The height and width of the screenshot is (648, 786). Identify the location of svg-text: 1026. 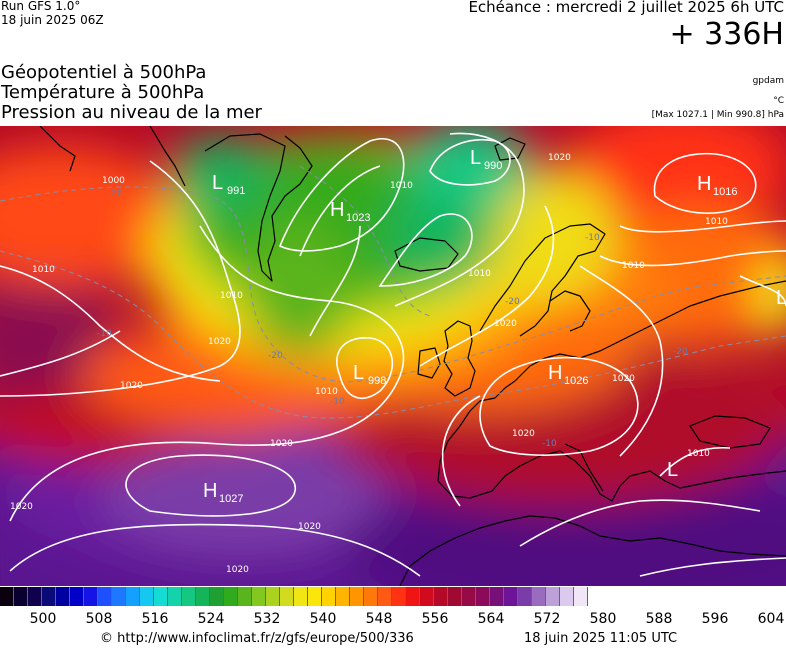
(576, 381).